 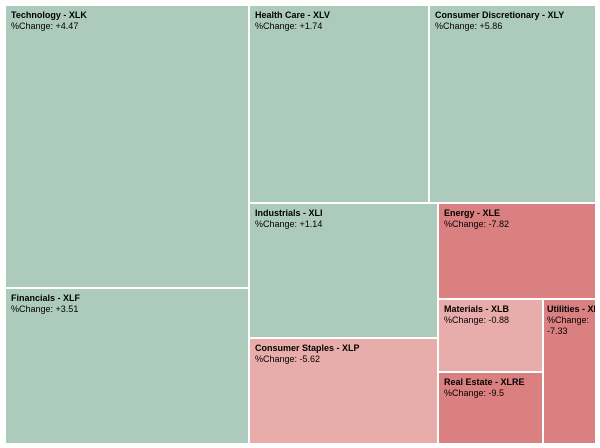 I want to click on tile-utilities-xlu: Utilities - XLU %Change:-7.33, so click(x=569, y=371).